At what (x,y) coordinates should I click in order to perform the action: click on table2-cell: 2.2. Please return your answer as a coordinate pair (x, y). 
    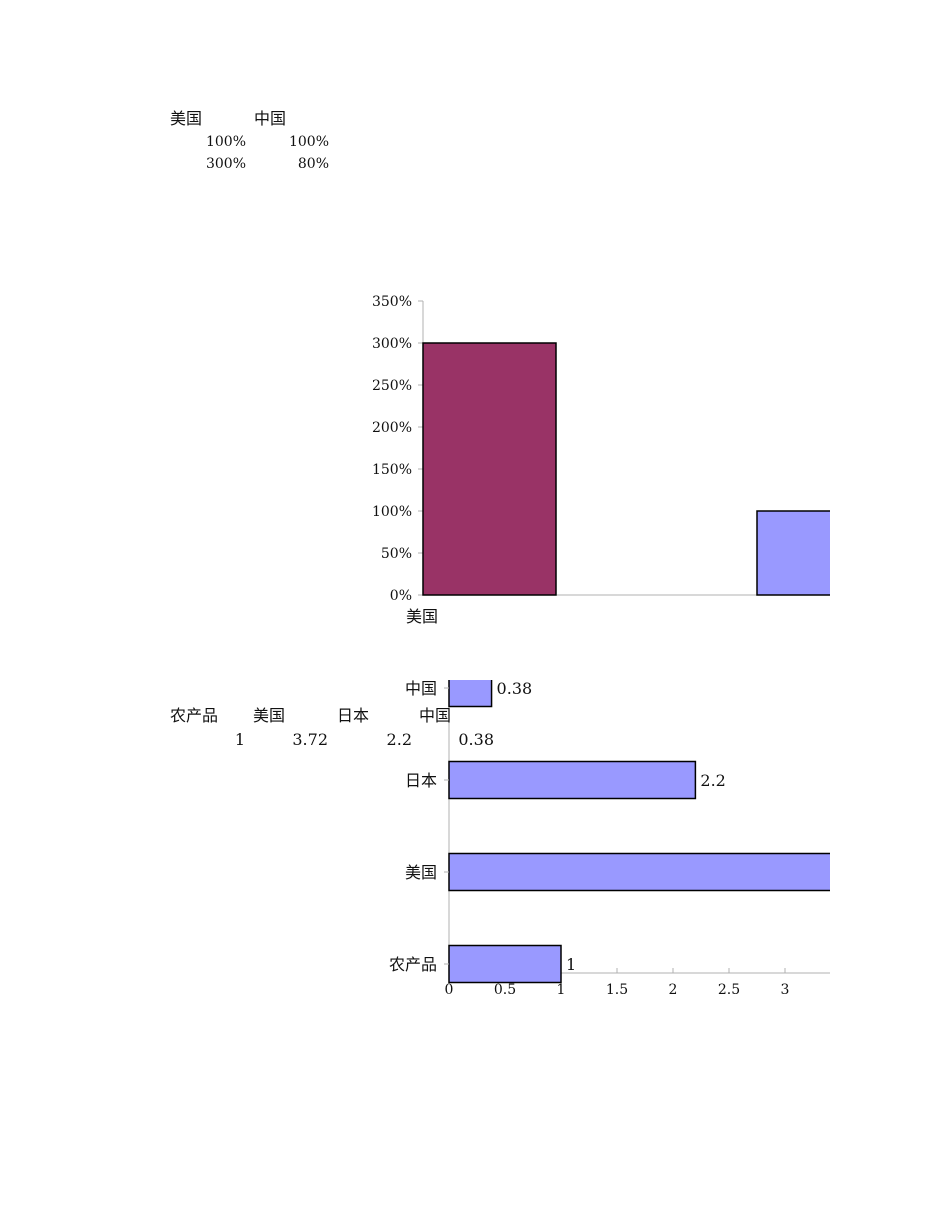
    Looking at the image, I should click on (399, 739).